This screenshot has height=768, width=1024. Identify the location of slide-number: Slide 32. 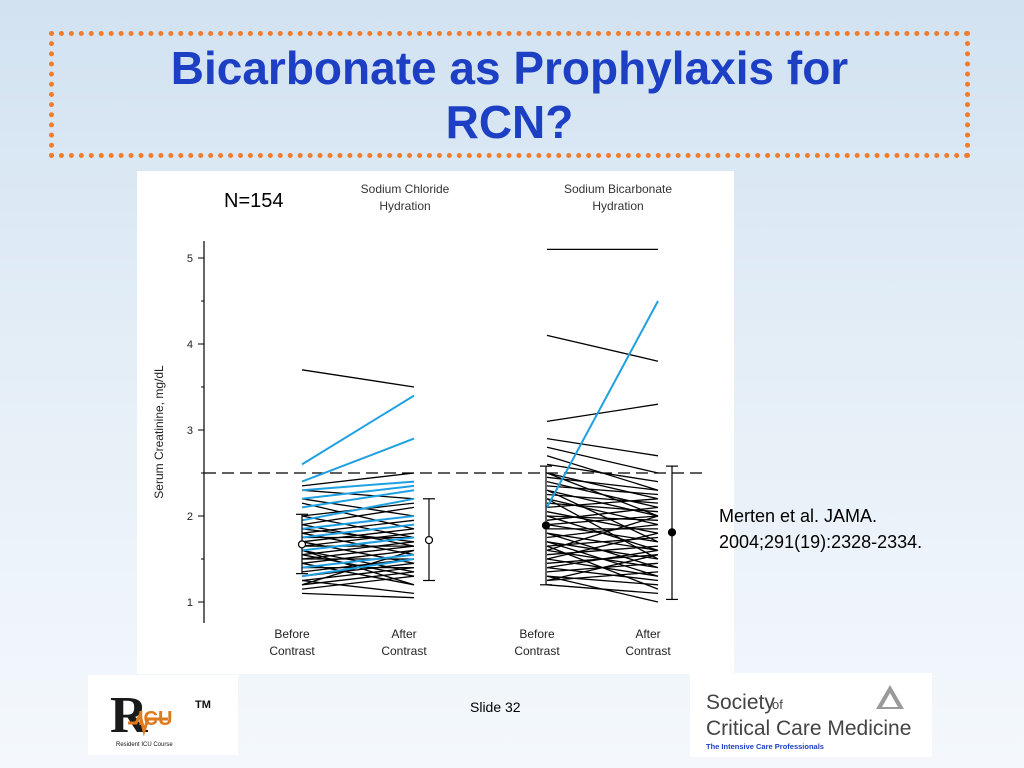
(495, 707).